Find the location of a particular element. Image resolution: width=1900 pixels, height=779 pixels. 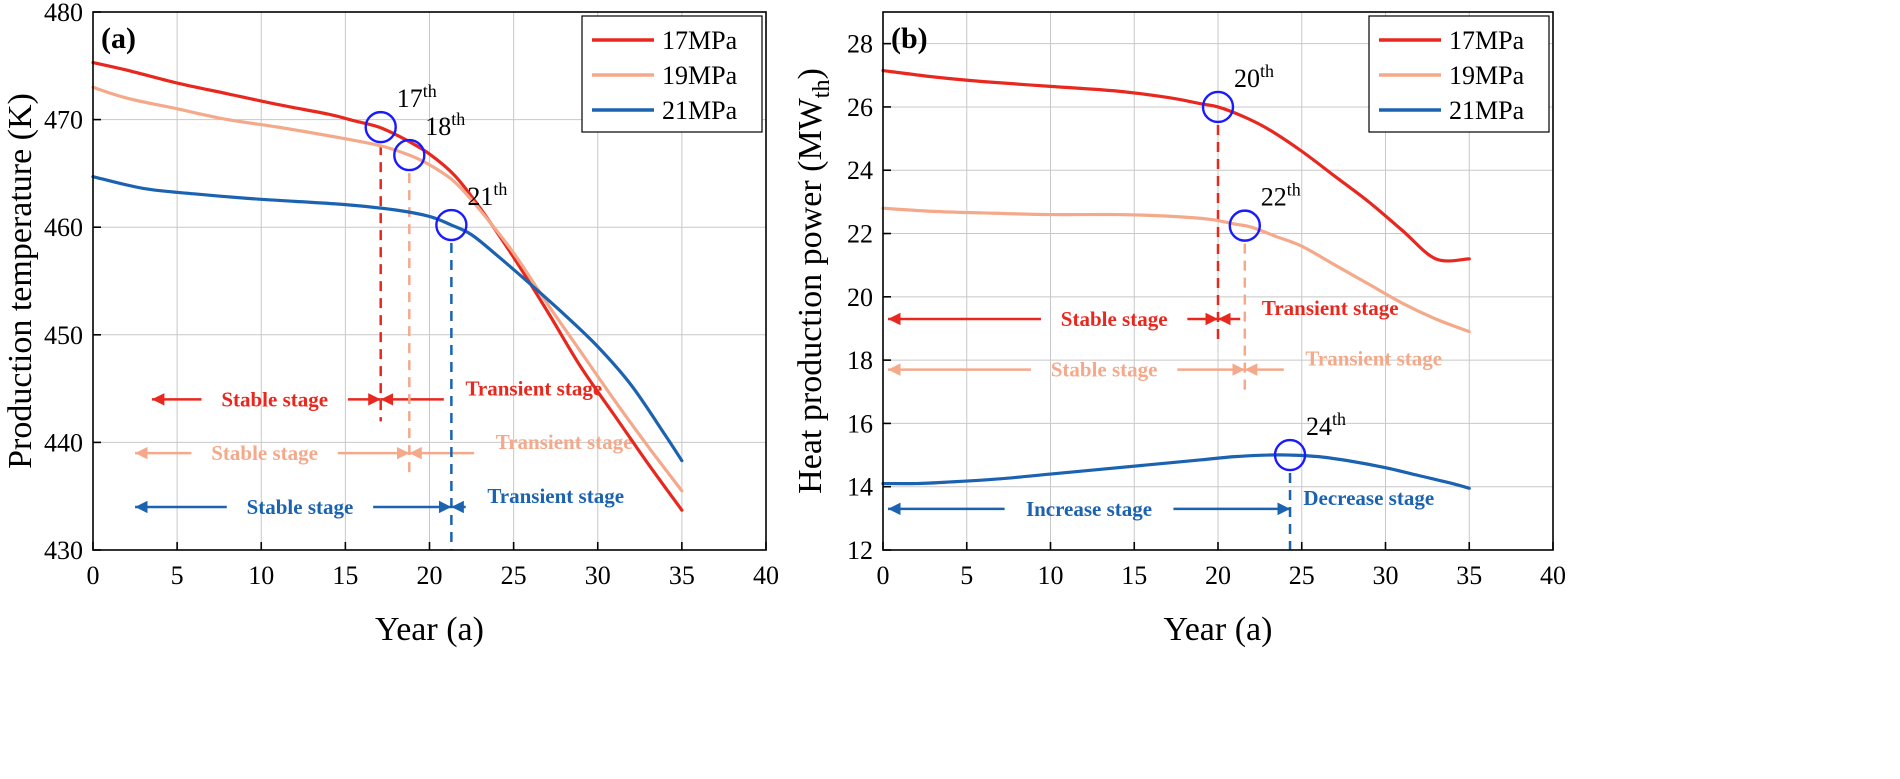

y-tick-label: 22 is located at coordinates (860, 234).